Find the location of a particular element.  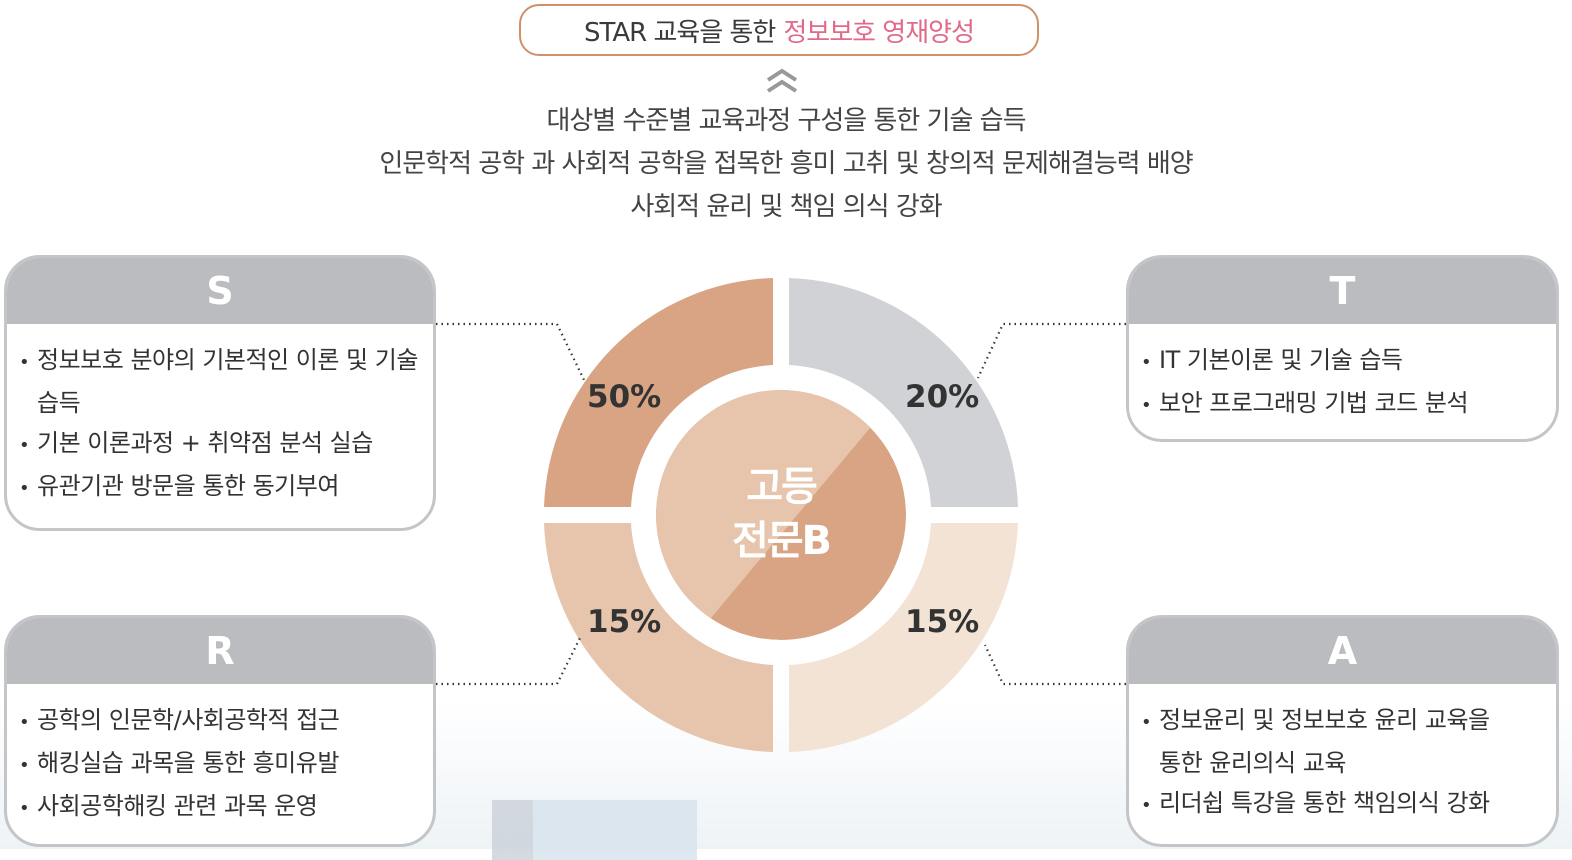

percent-label-t: 20% is located at coordinates (942, 397).